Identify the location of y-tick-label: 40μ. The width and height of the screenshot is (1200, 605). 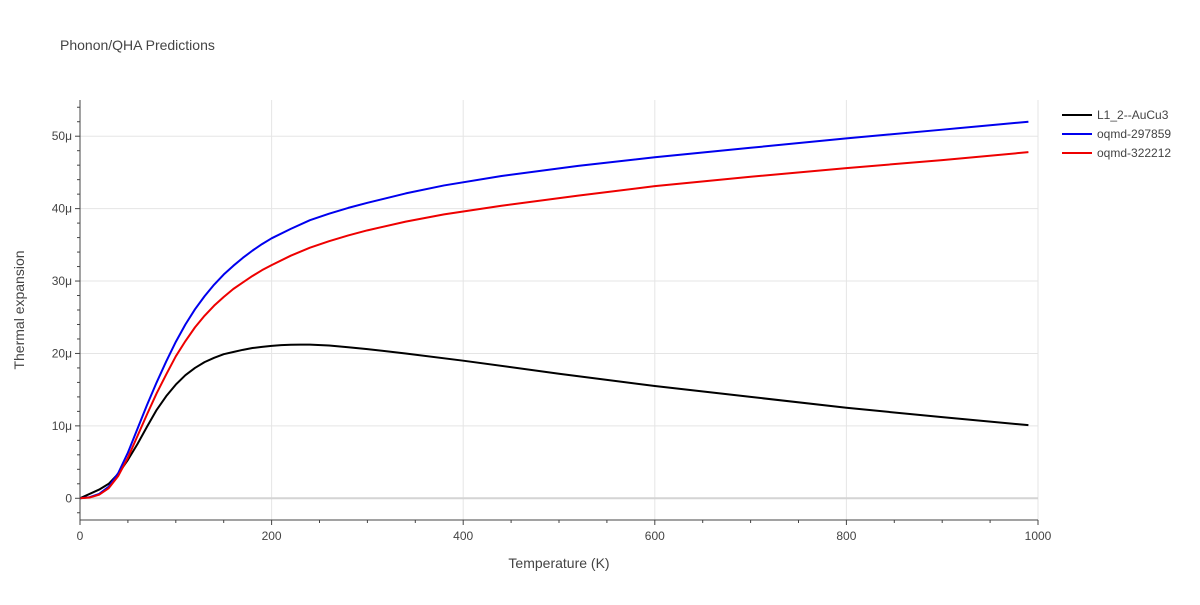
(62, 209).